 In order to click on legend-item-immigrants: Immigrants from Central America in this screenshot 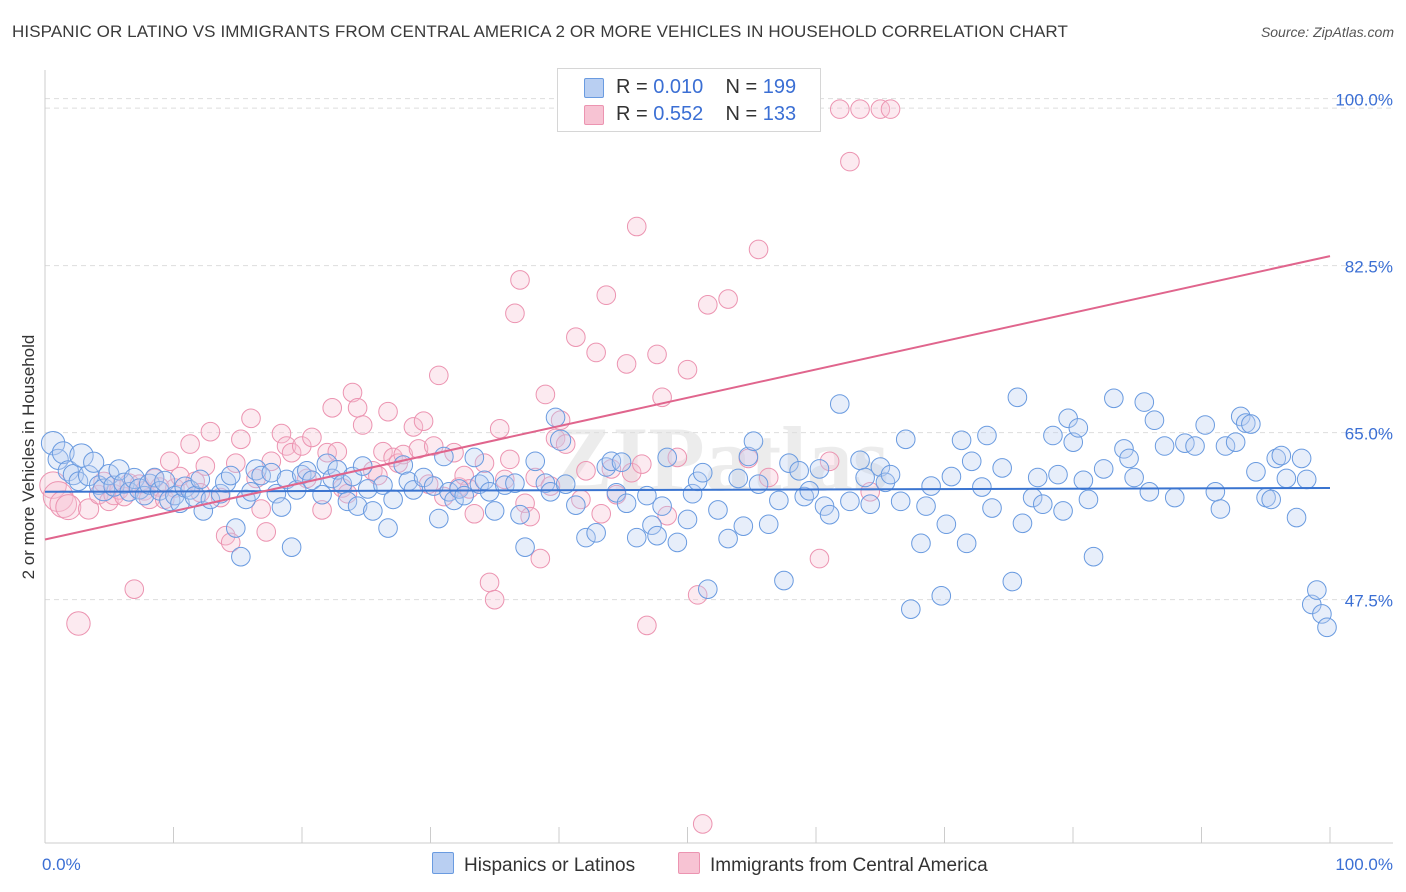, I will do `click(833, 864)`.